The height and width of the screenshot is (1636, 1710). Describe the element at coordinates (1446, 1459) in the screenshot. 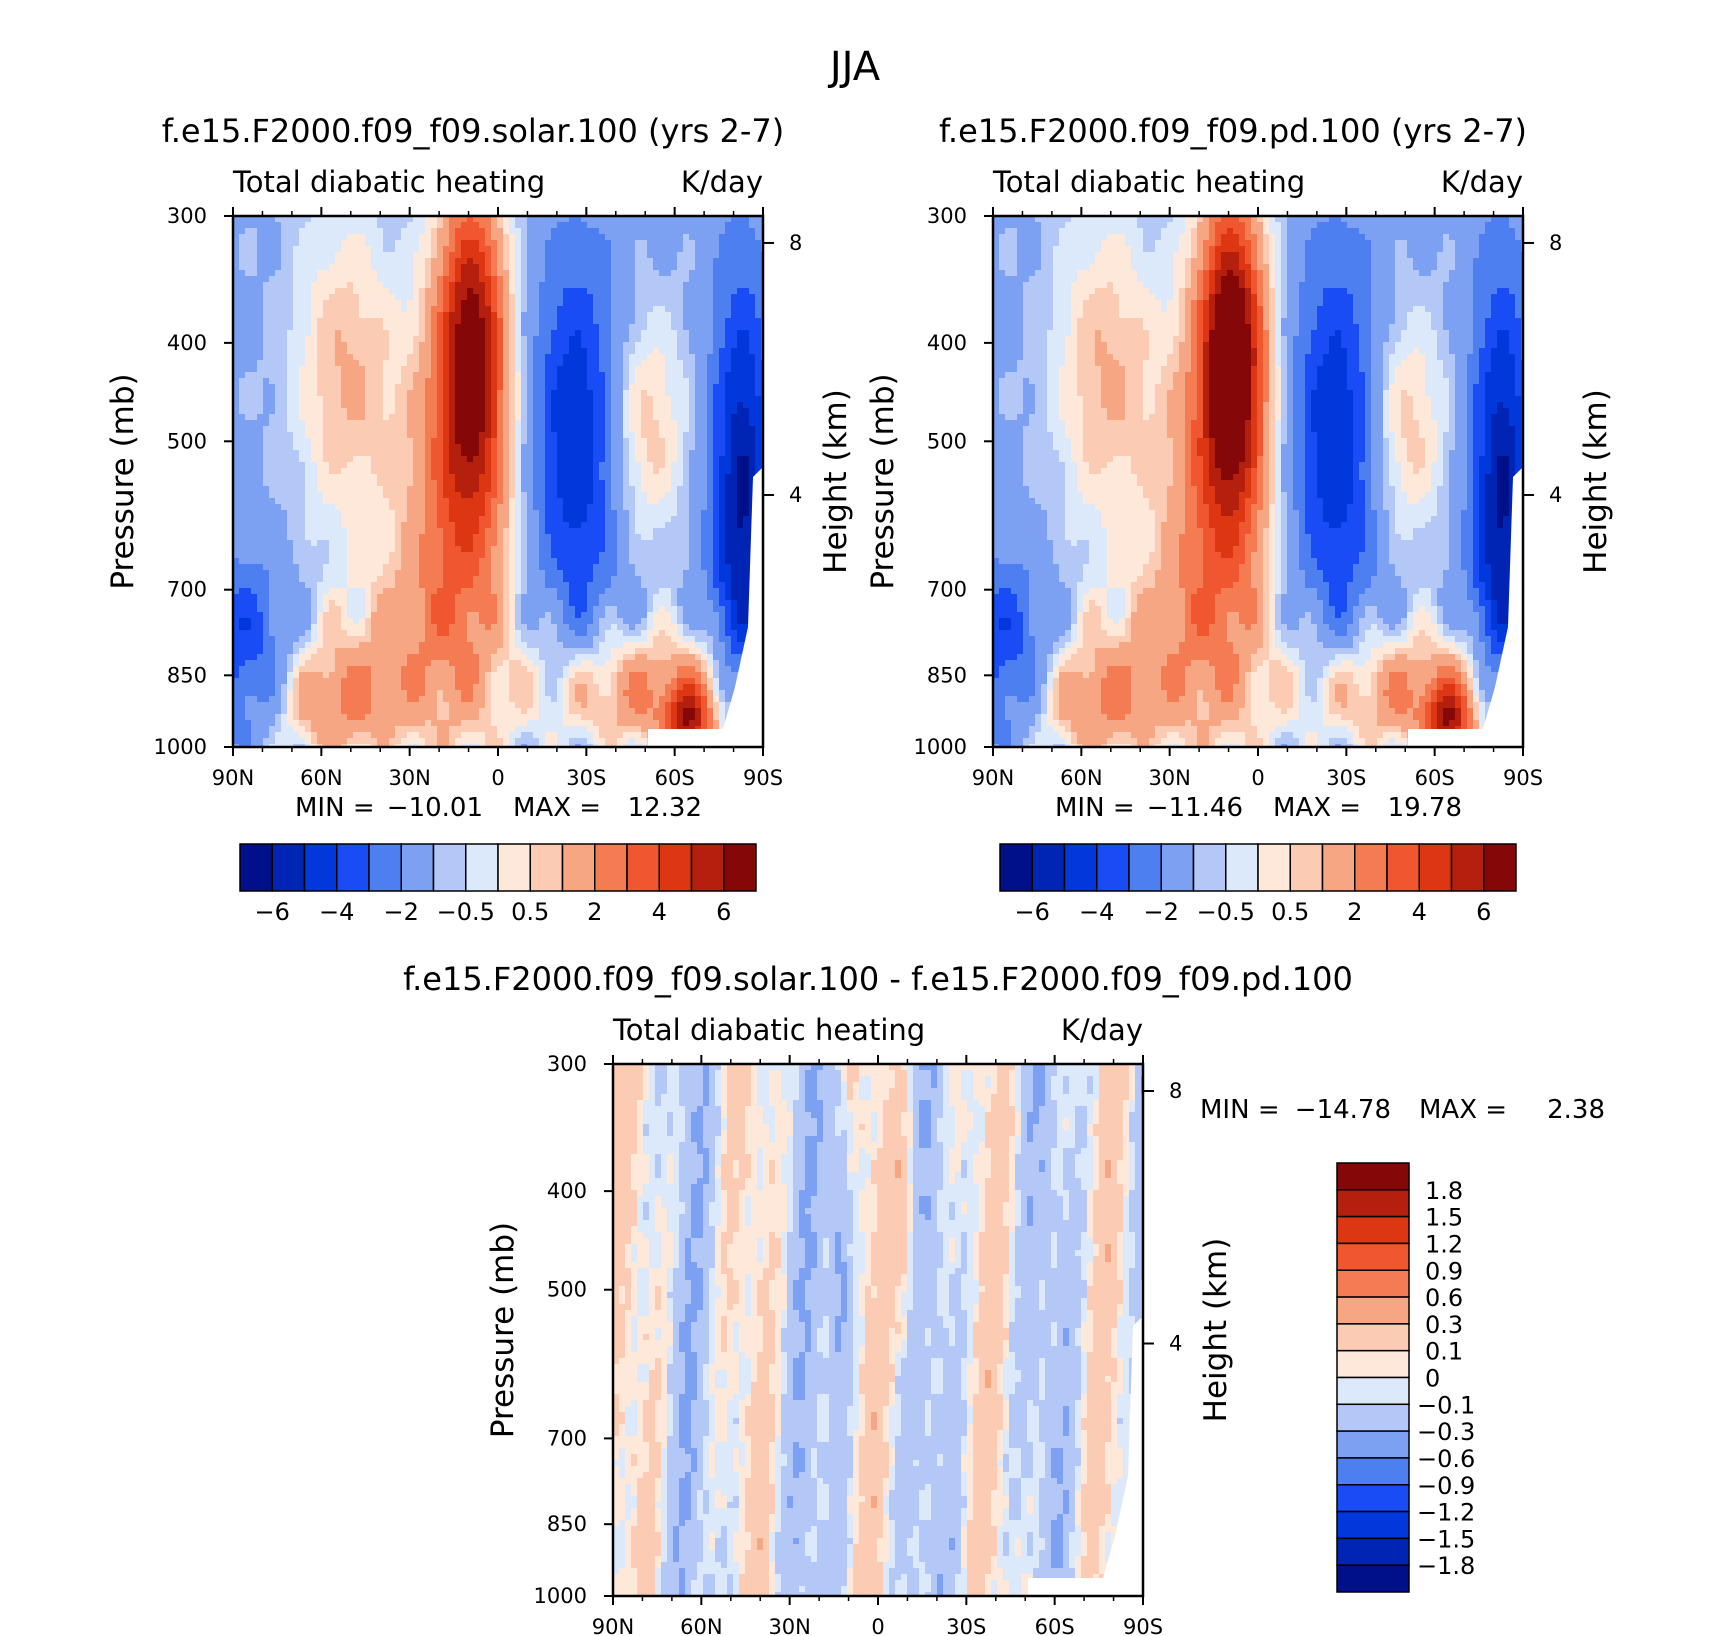

I see `colorbar-label: −0.6` at that location.